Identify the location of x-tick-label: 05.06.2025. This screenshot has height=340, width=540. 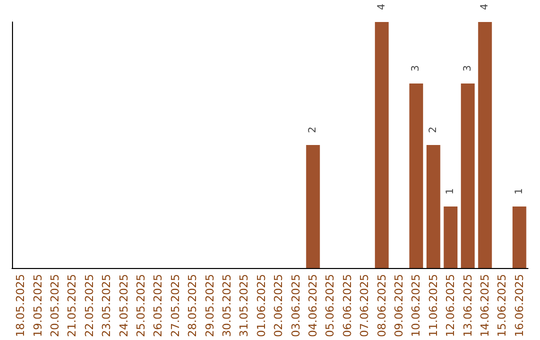
(330, 306).